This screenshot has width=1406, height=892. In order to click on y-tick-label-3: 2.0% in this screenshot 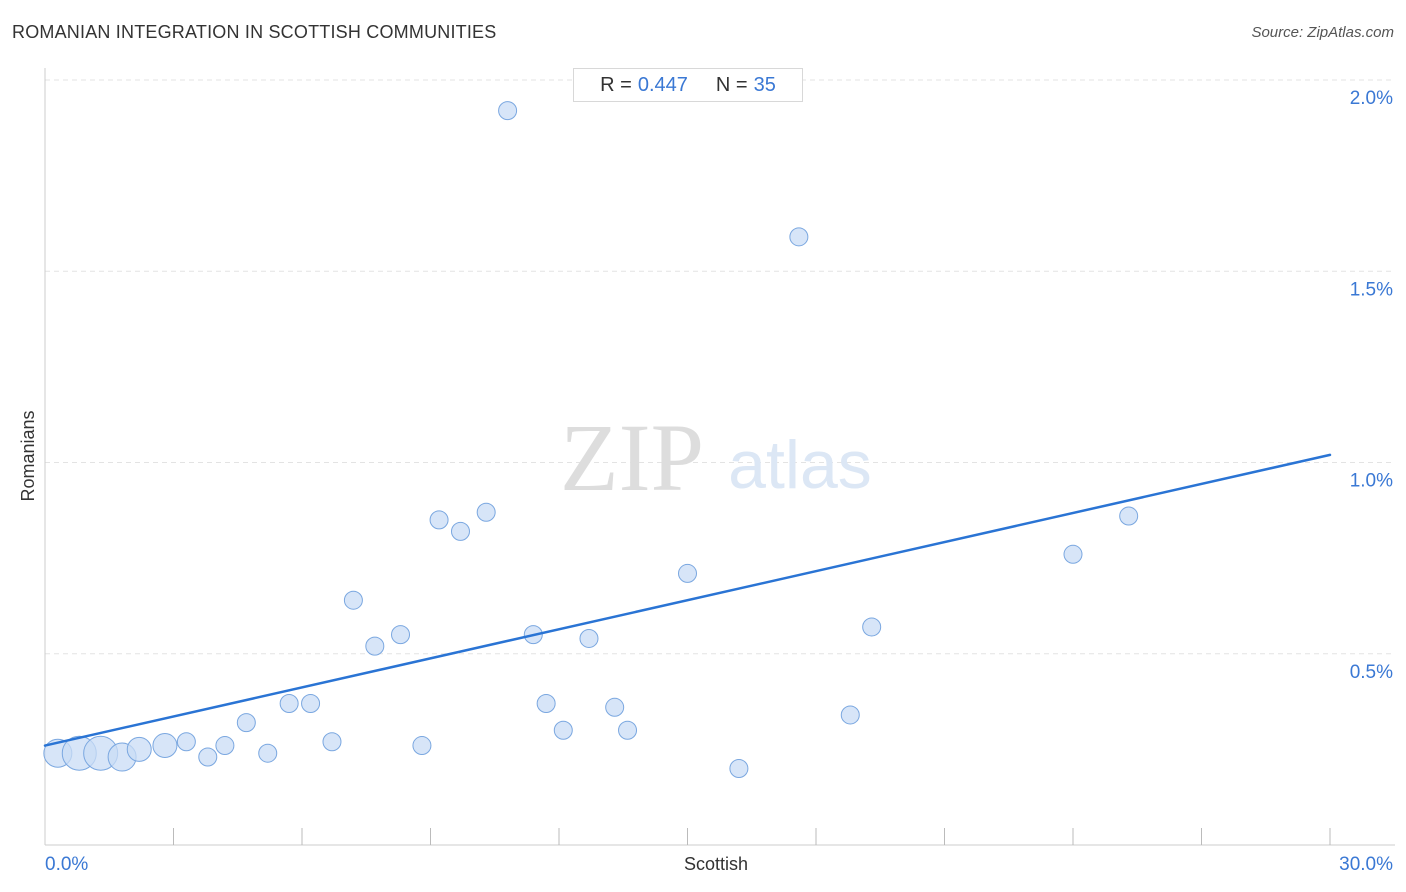, I will do `click(1371, 98)`.